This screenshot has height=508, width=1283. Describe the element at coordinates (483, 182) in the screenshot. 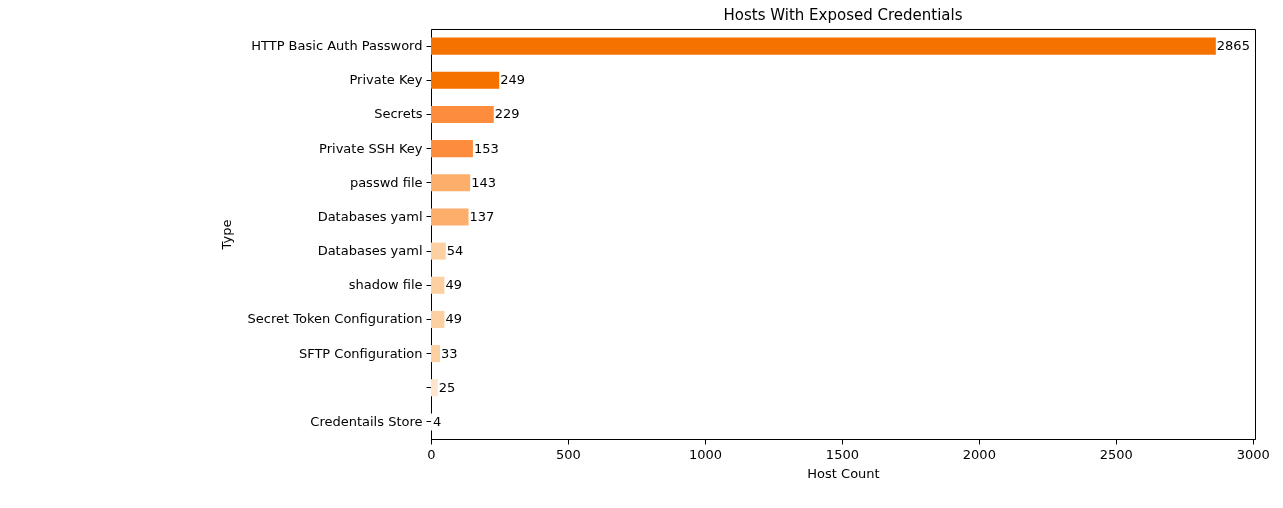

I see `data-label: 143` at that location.